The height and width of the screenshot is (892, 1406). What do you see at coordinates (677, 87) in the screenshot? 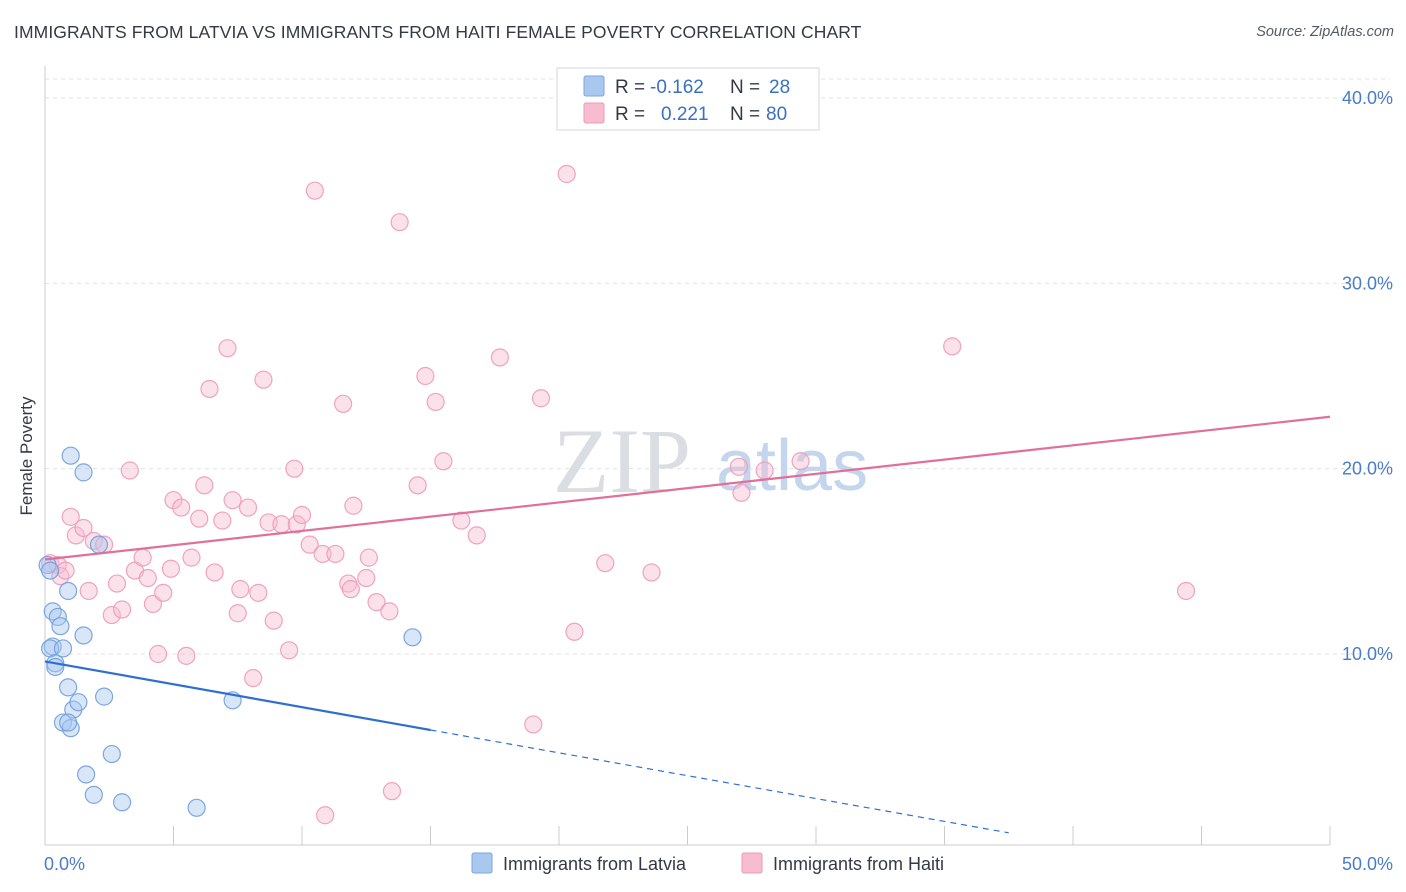
I see `stats-r-value-latvia: -0.162` at bounding box center [677, 87].